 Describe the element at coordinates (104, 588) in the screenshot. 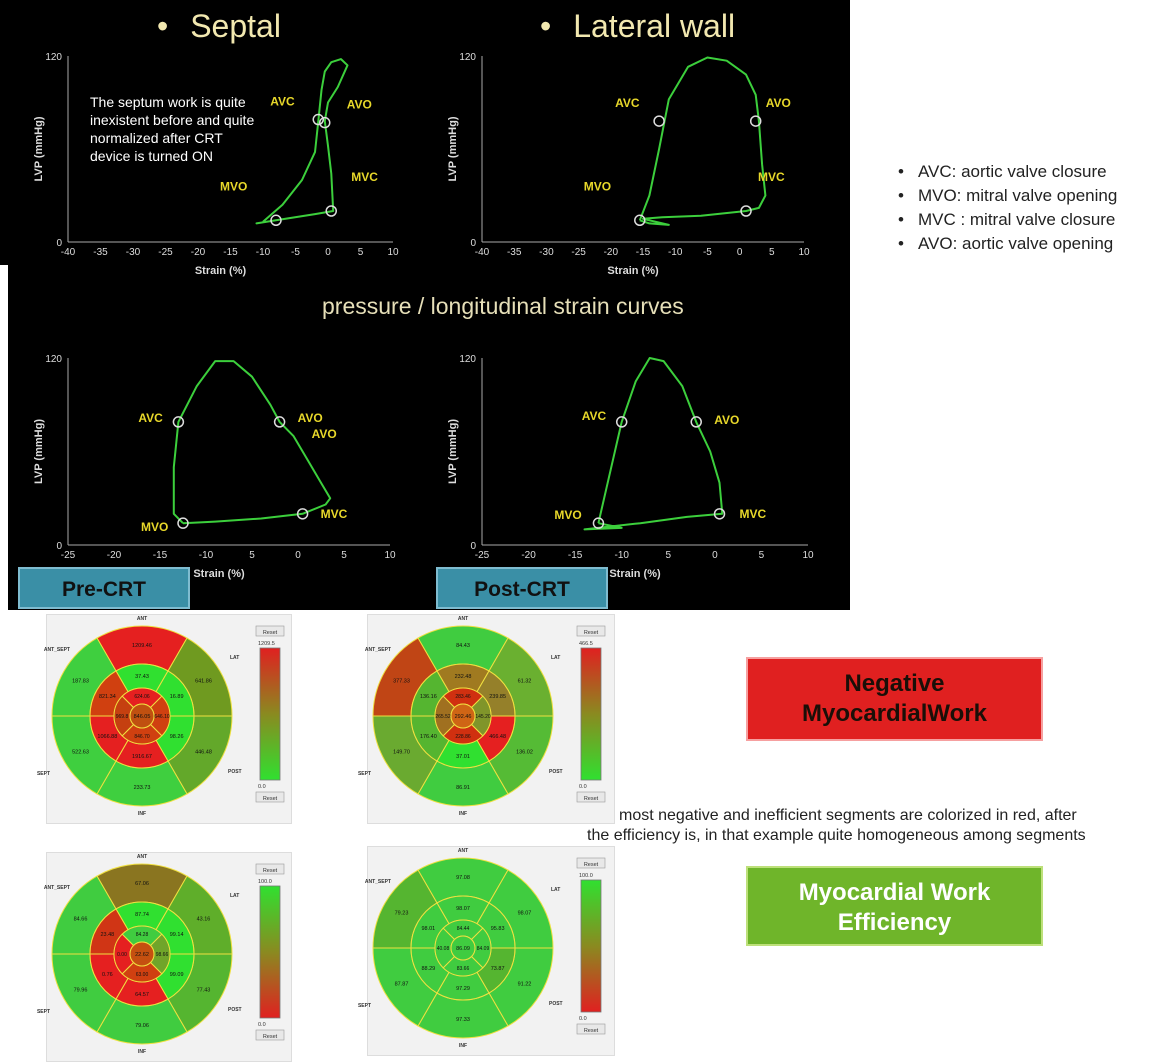

I see `pre-crt-button: Pre-CRT` at that location.